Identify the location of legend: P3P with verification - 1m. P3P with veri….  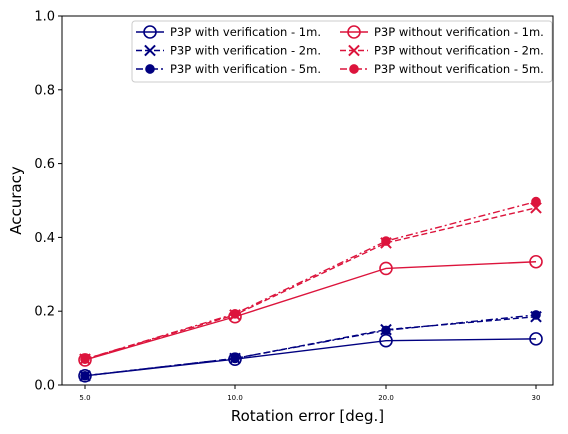
(342, 51).